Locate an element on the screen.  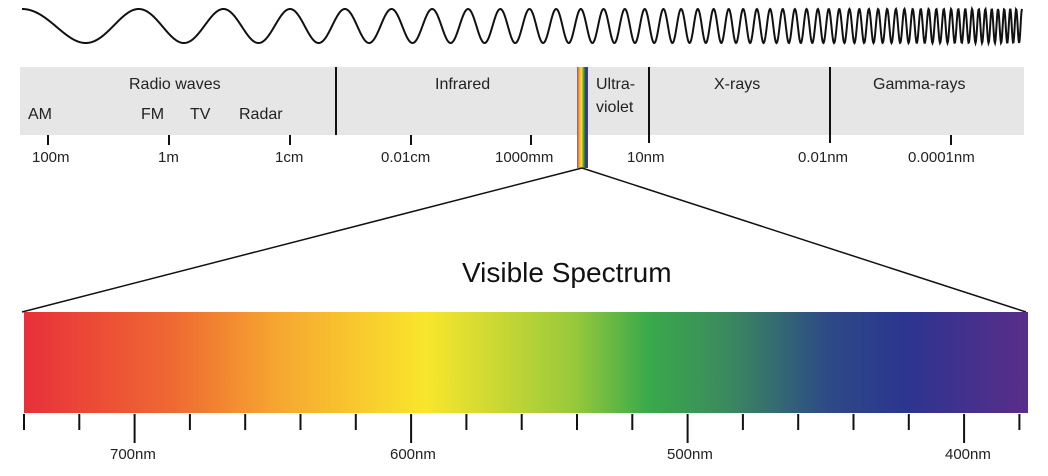
scale-label: 1m is located at coordinates (168, 157).